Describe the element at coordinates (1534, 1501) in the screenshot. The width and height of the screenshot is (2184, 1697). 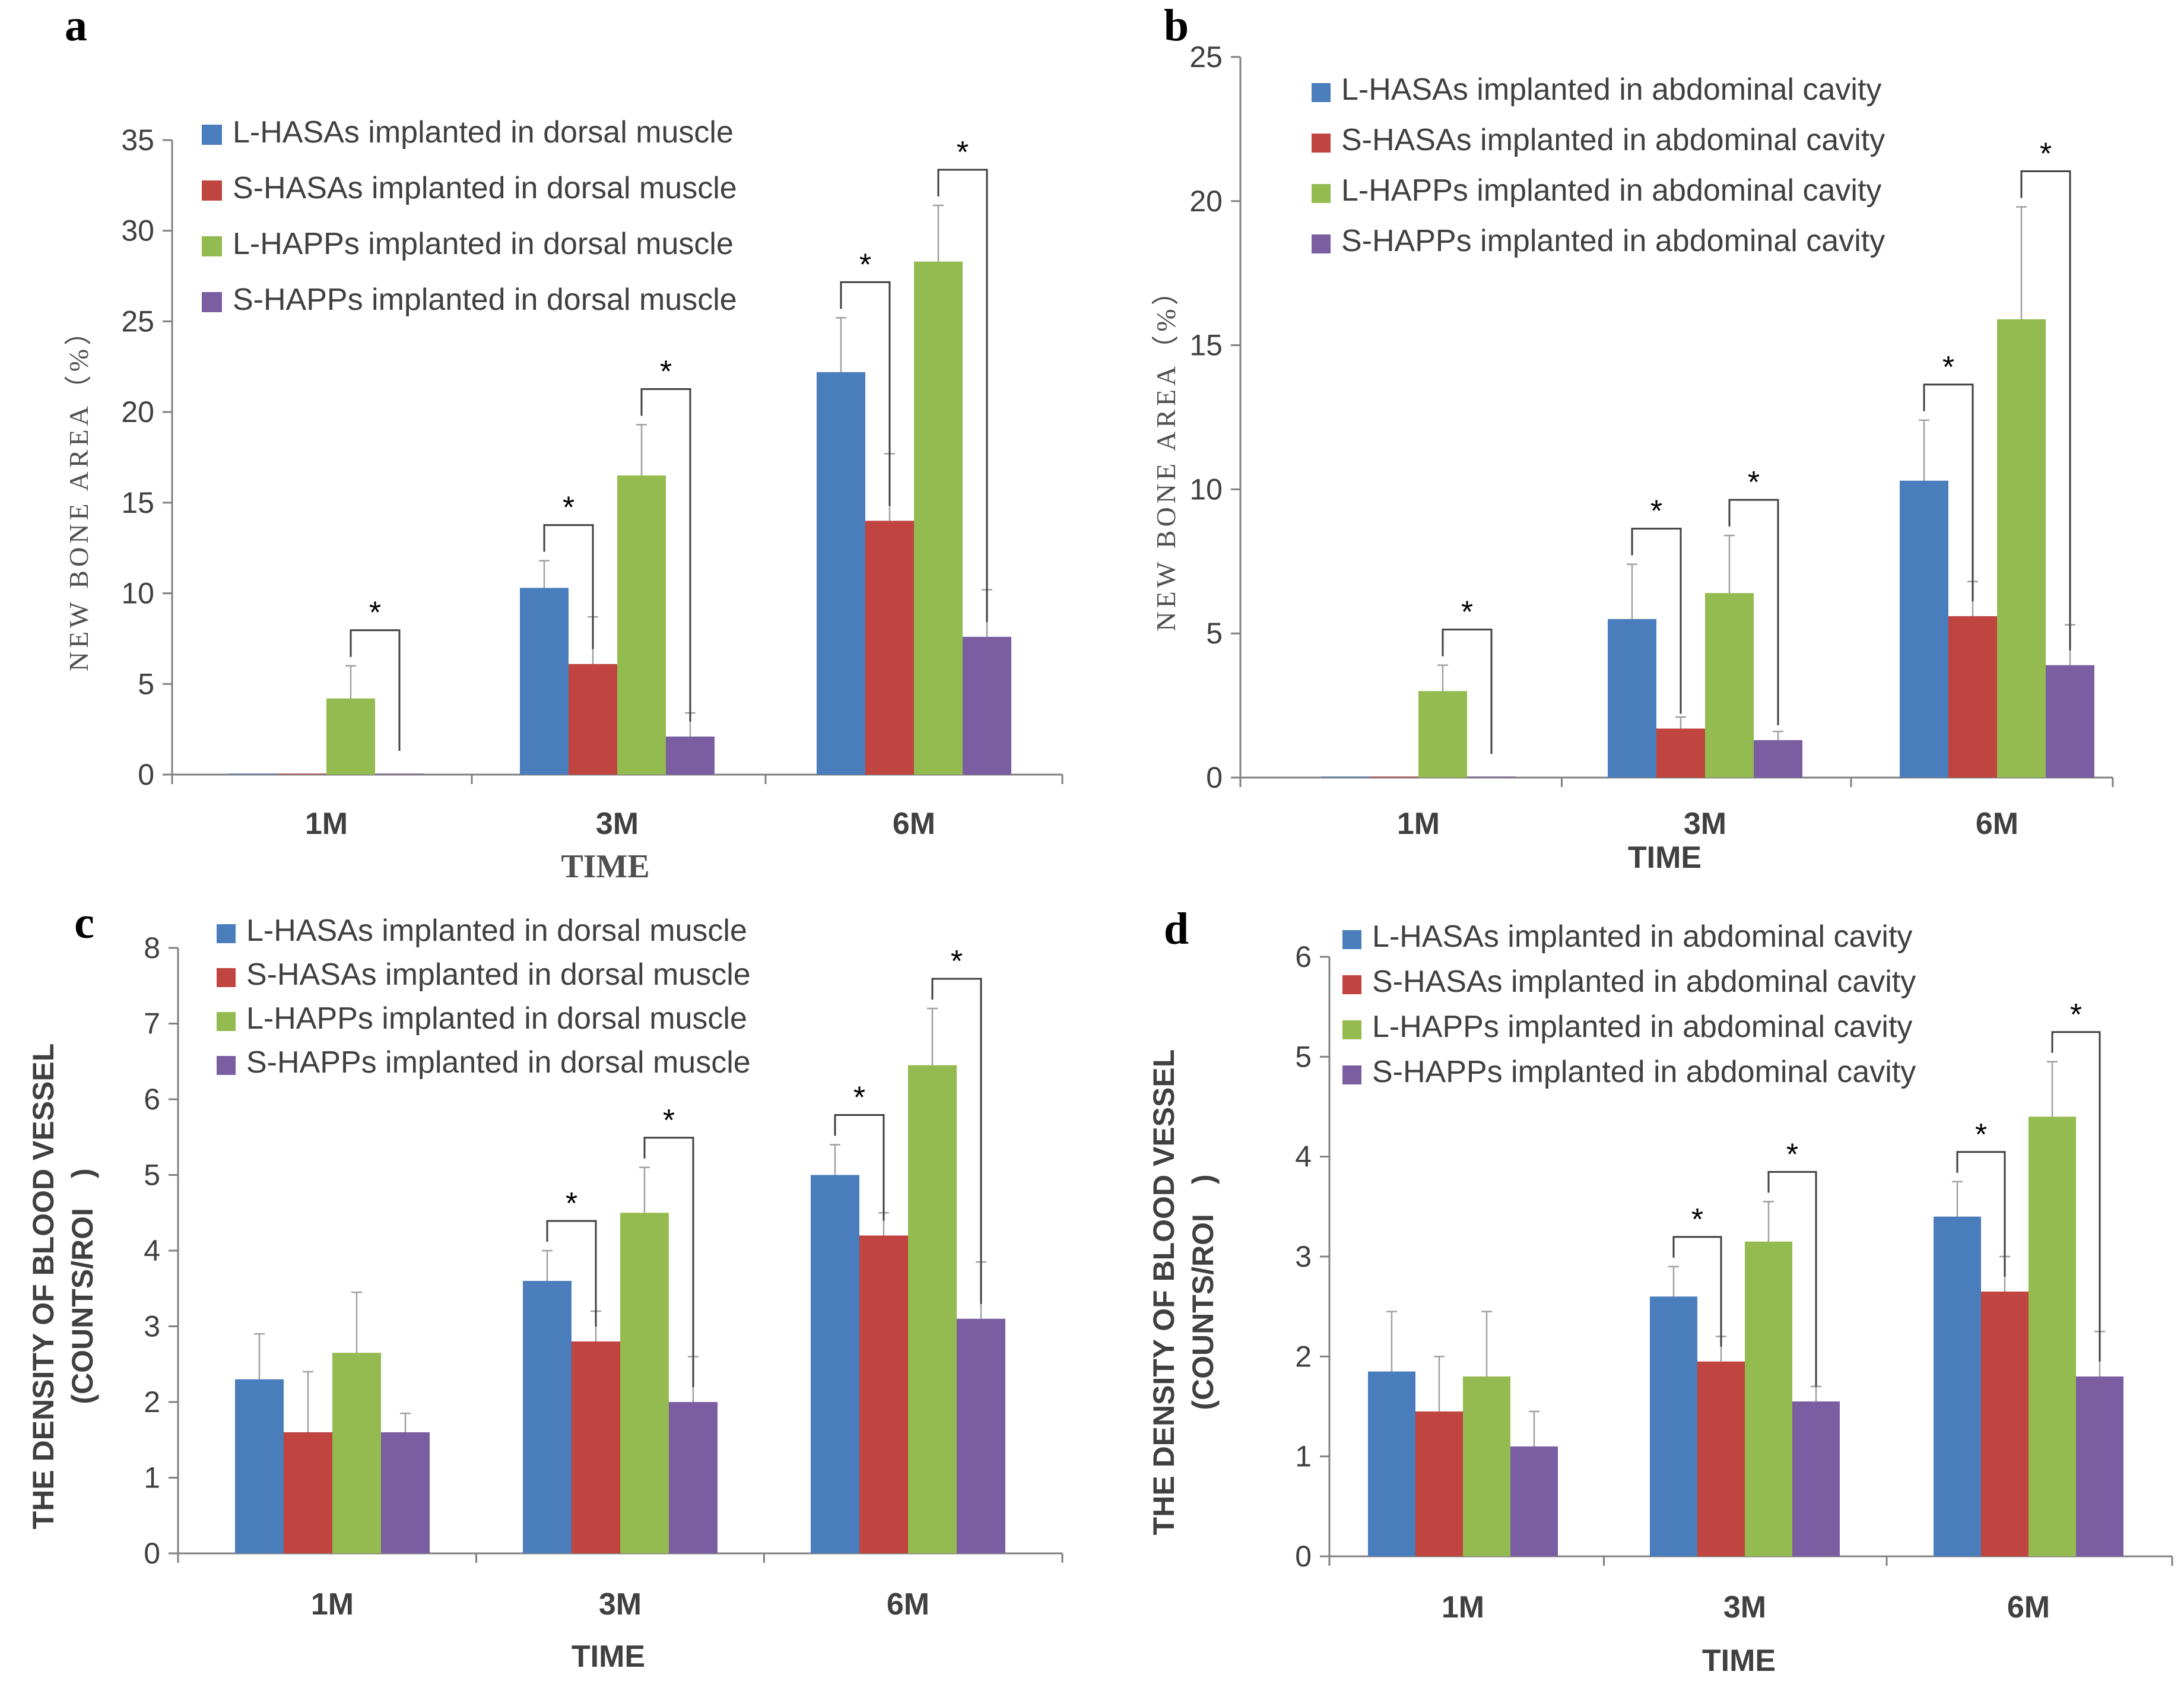
I see `bar-S-HAPPs-1M` at that location.